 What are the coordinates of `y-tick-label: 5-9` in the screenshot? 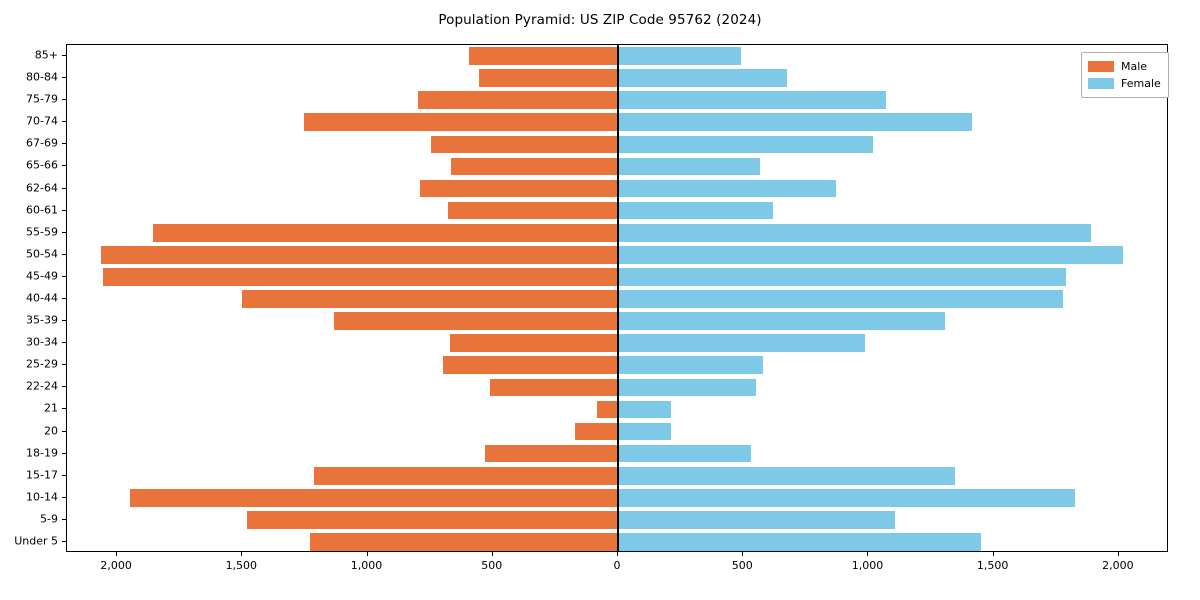 It's located at (49, 519).